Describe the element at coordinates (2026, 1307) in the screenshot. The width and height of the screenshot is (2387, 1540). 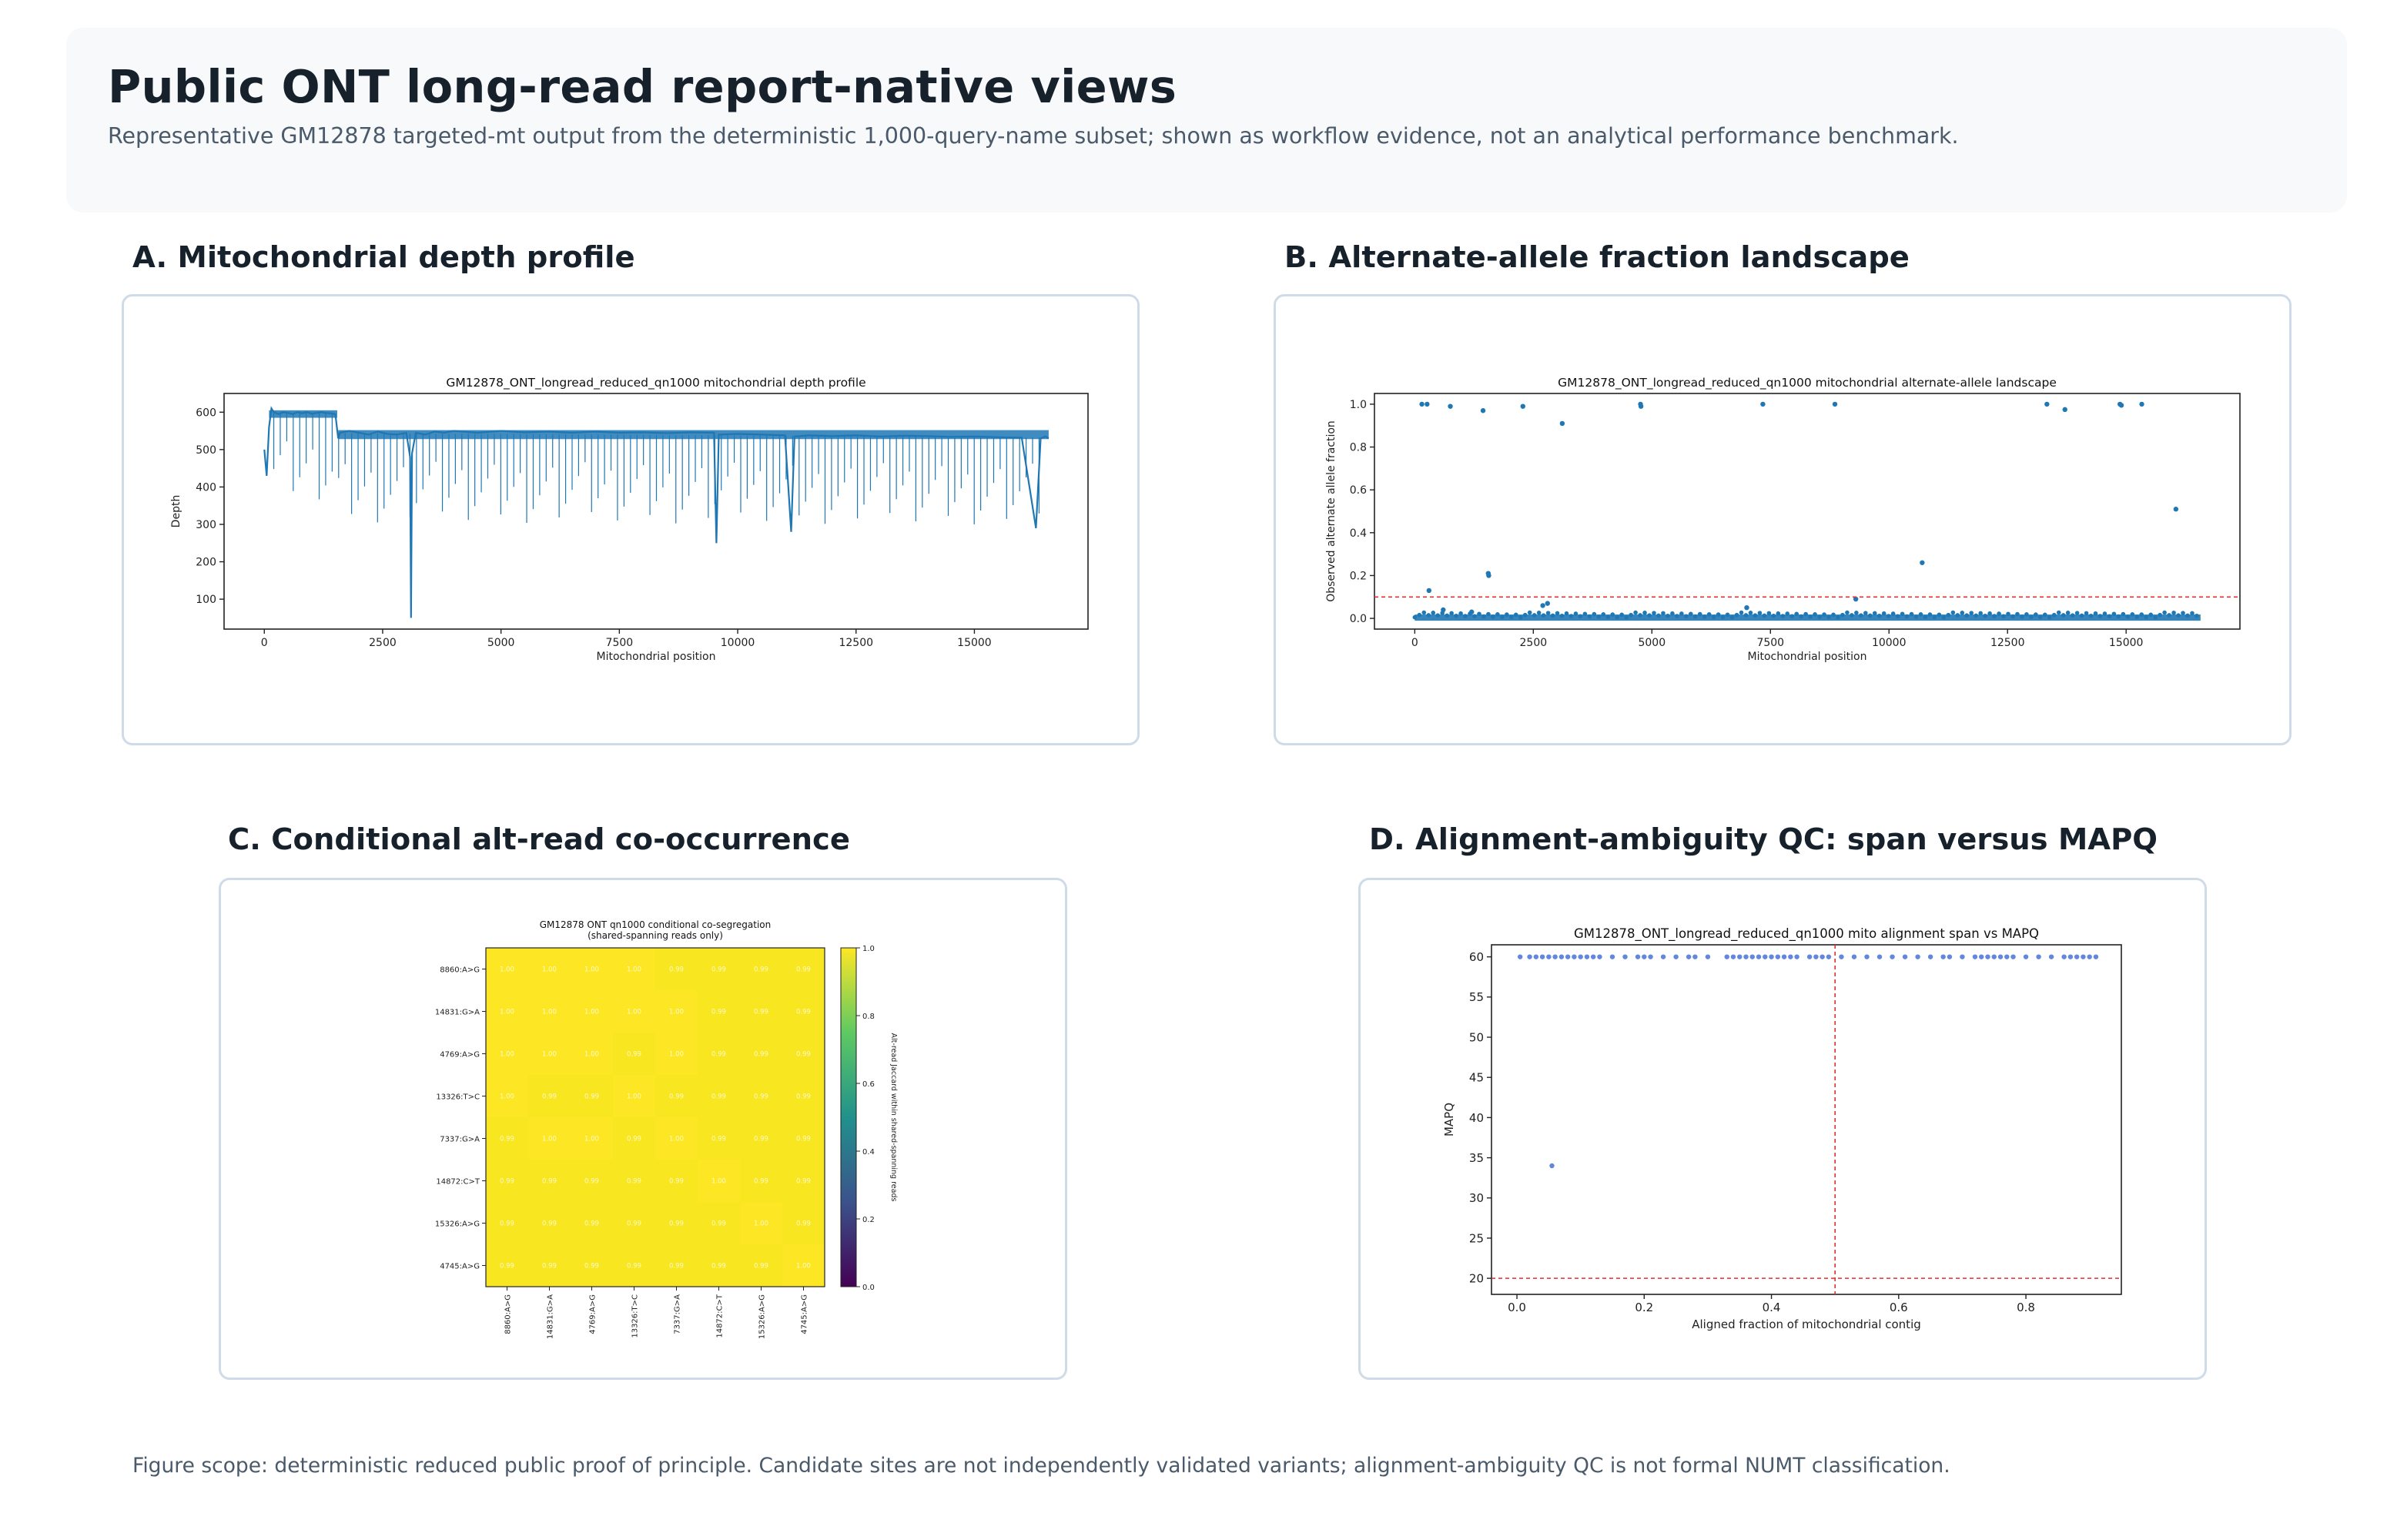
I see `x-tick-label: 0.8` at that location.